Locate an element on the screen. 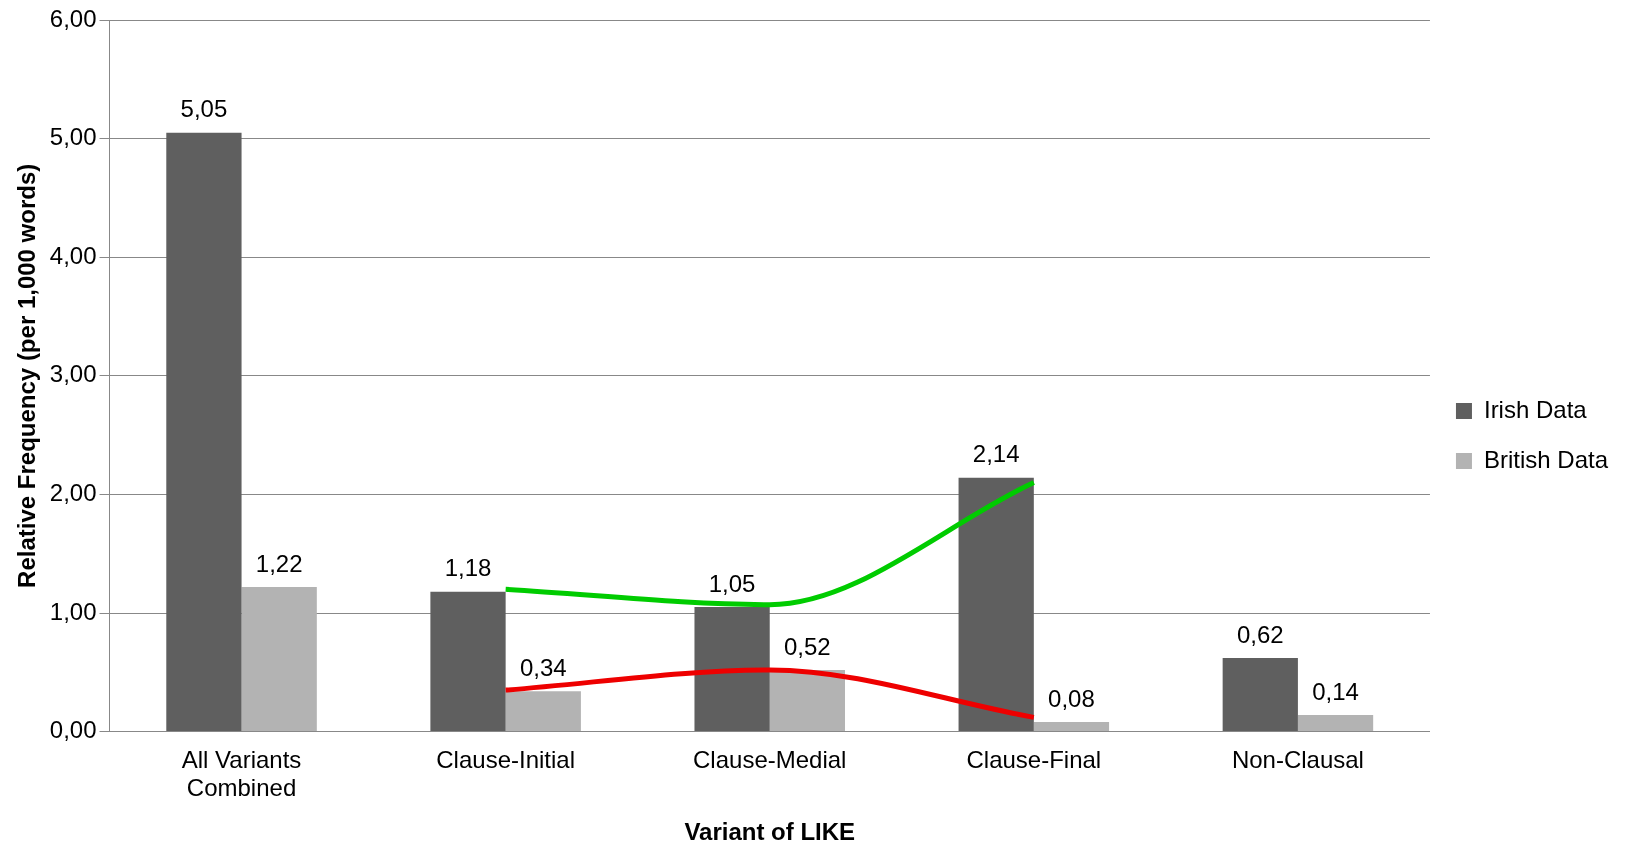 The image size is (1628, 857). y-axis-title: Relative Frequency (per 1,000 words) is located at coordinates (27, 375).